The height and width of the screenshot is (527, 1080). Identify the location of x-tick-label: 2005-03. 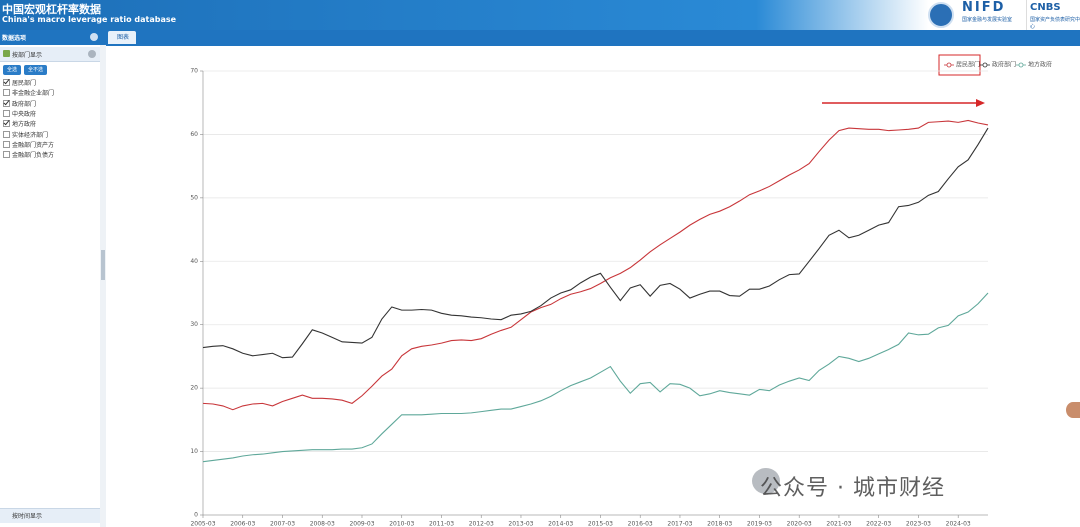
(202, 524).